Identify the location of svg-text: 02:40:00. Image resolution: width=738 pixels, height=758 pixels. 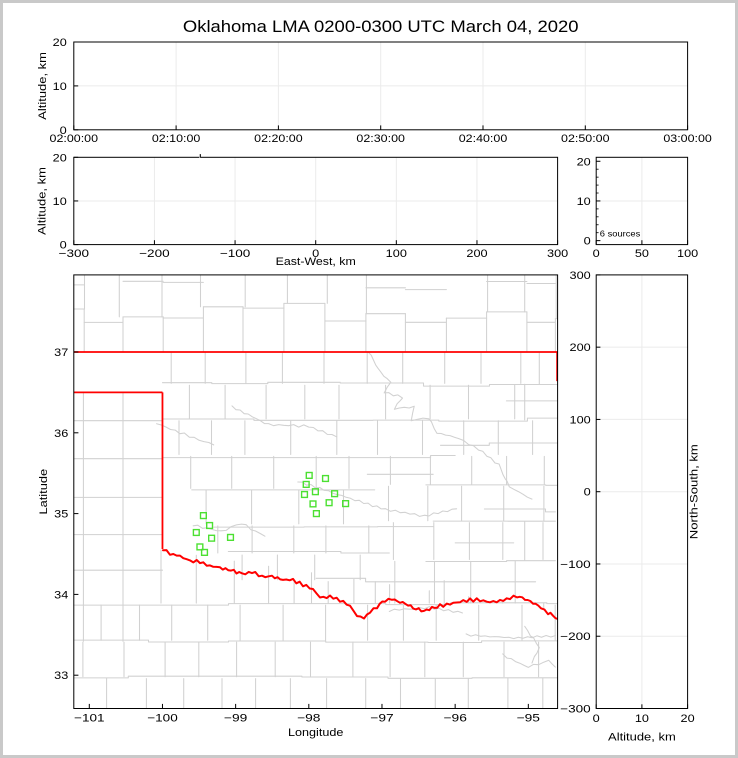
(483, 139).